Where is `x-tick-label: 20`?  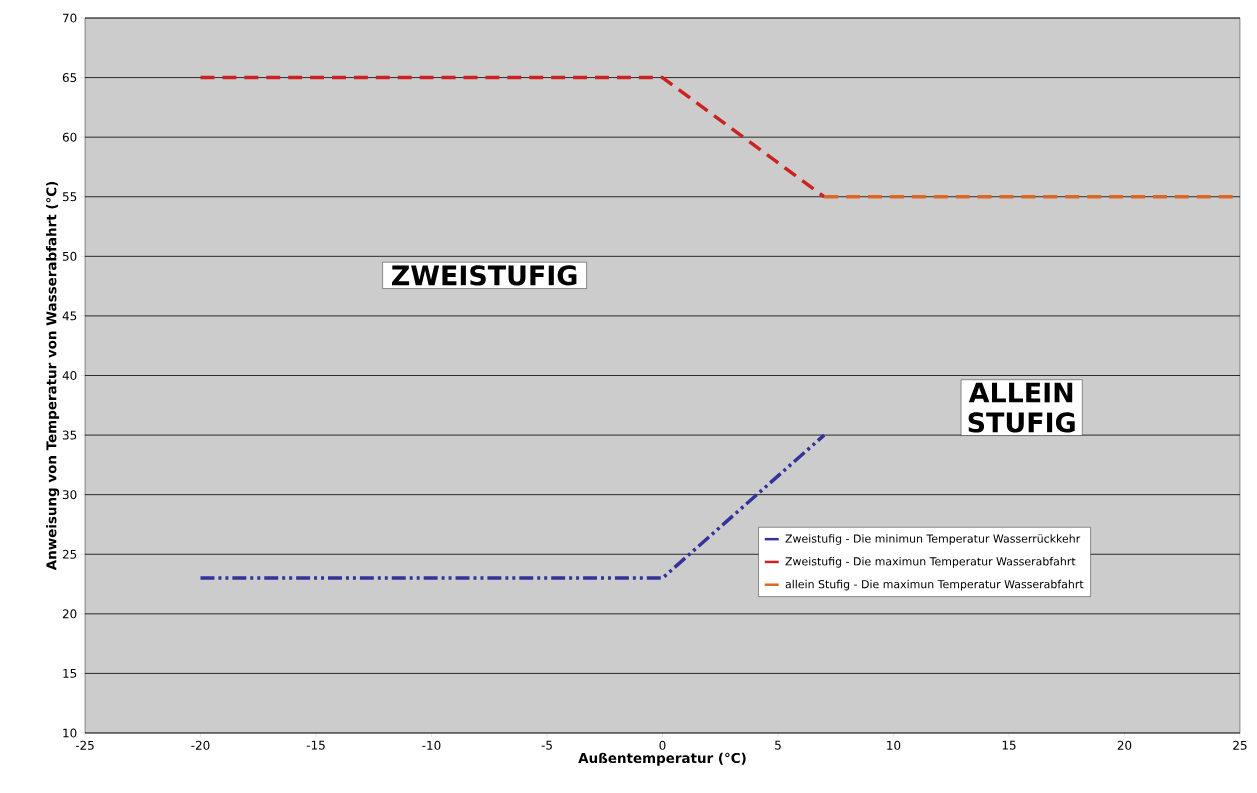 x-tick-label: 20 is located at coordinates (1124, 745).